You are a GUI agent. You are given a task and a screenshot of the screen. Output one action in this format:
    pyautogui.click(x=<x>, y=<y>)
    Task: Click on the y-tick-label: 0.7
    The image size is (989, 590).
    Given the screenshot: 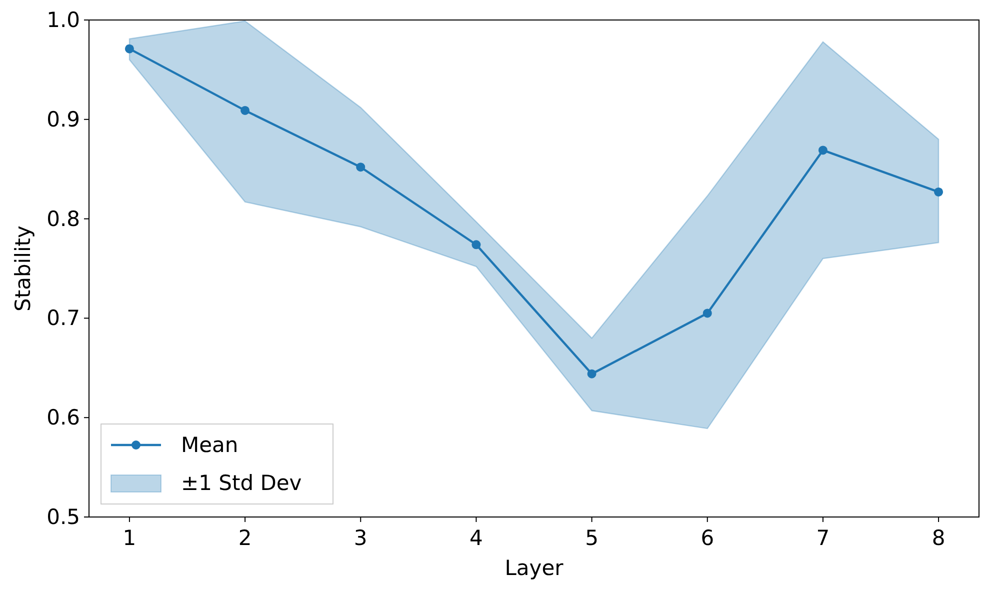 What is the action you would take?
    pyautogui.click(x=63, y=318)
    